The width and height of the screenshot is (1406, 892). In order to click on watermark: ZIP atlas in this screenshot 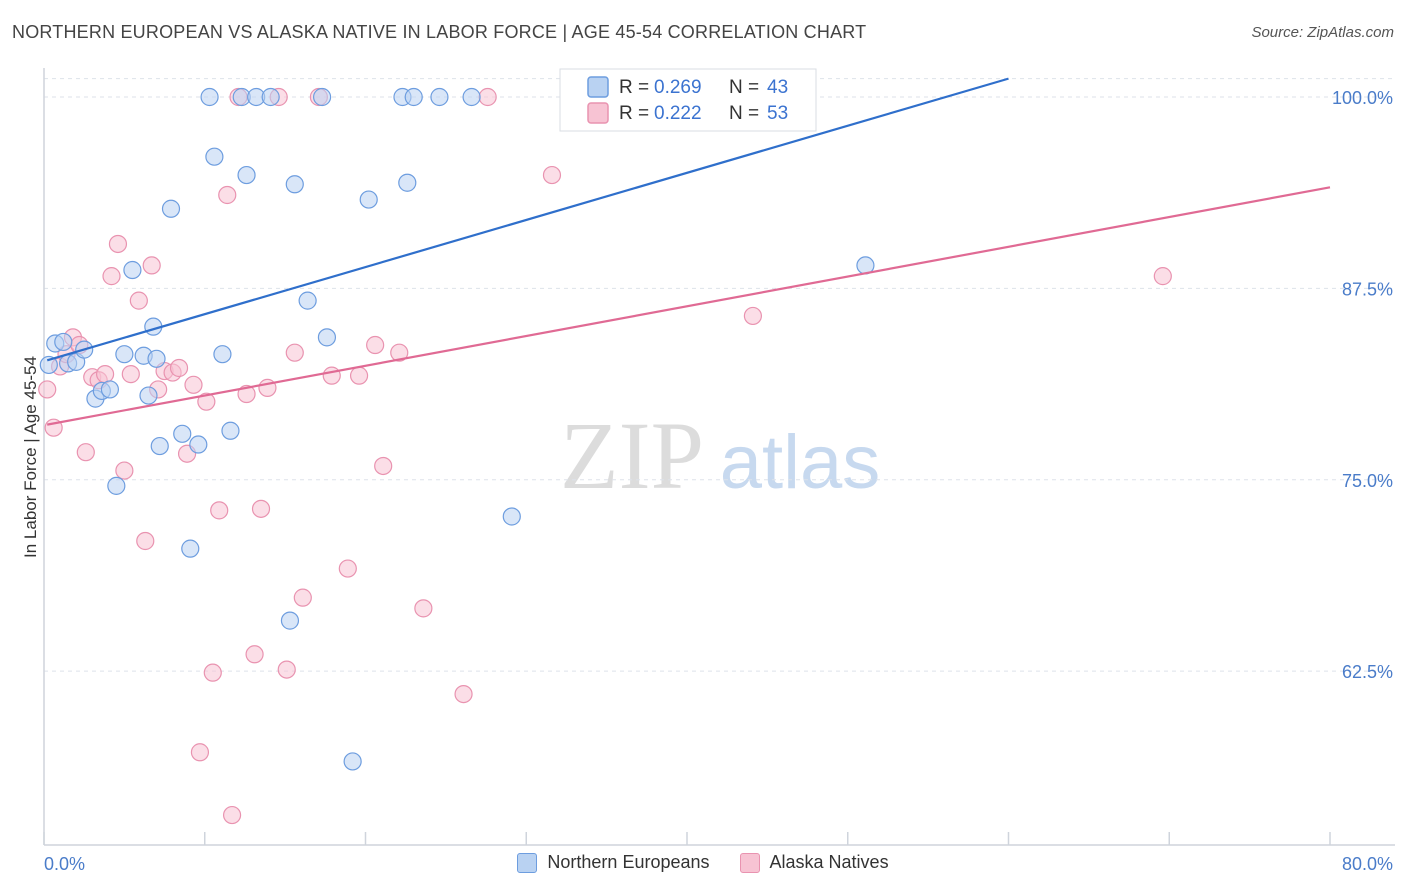, I will do `click(720, 455)`.